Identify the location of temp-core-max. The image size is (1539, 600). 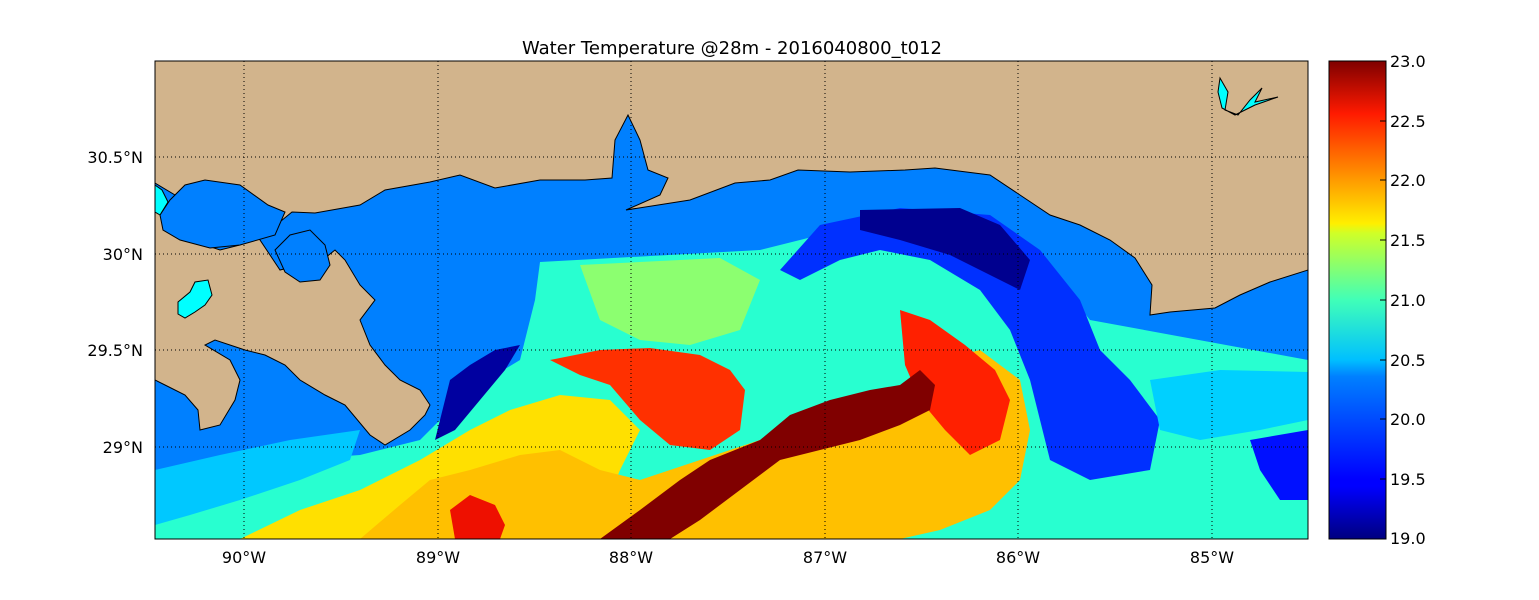
(767, 454).